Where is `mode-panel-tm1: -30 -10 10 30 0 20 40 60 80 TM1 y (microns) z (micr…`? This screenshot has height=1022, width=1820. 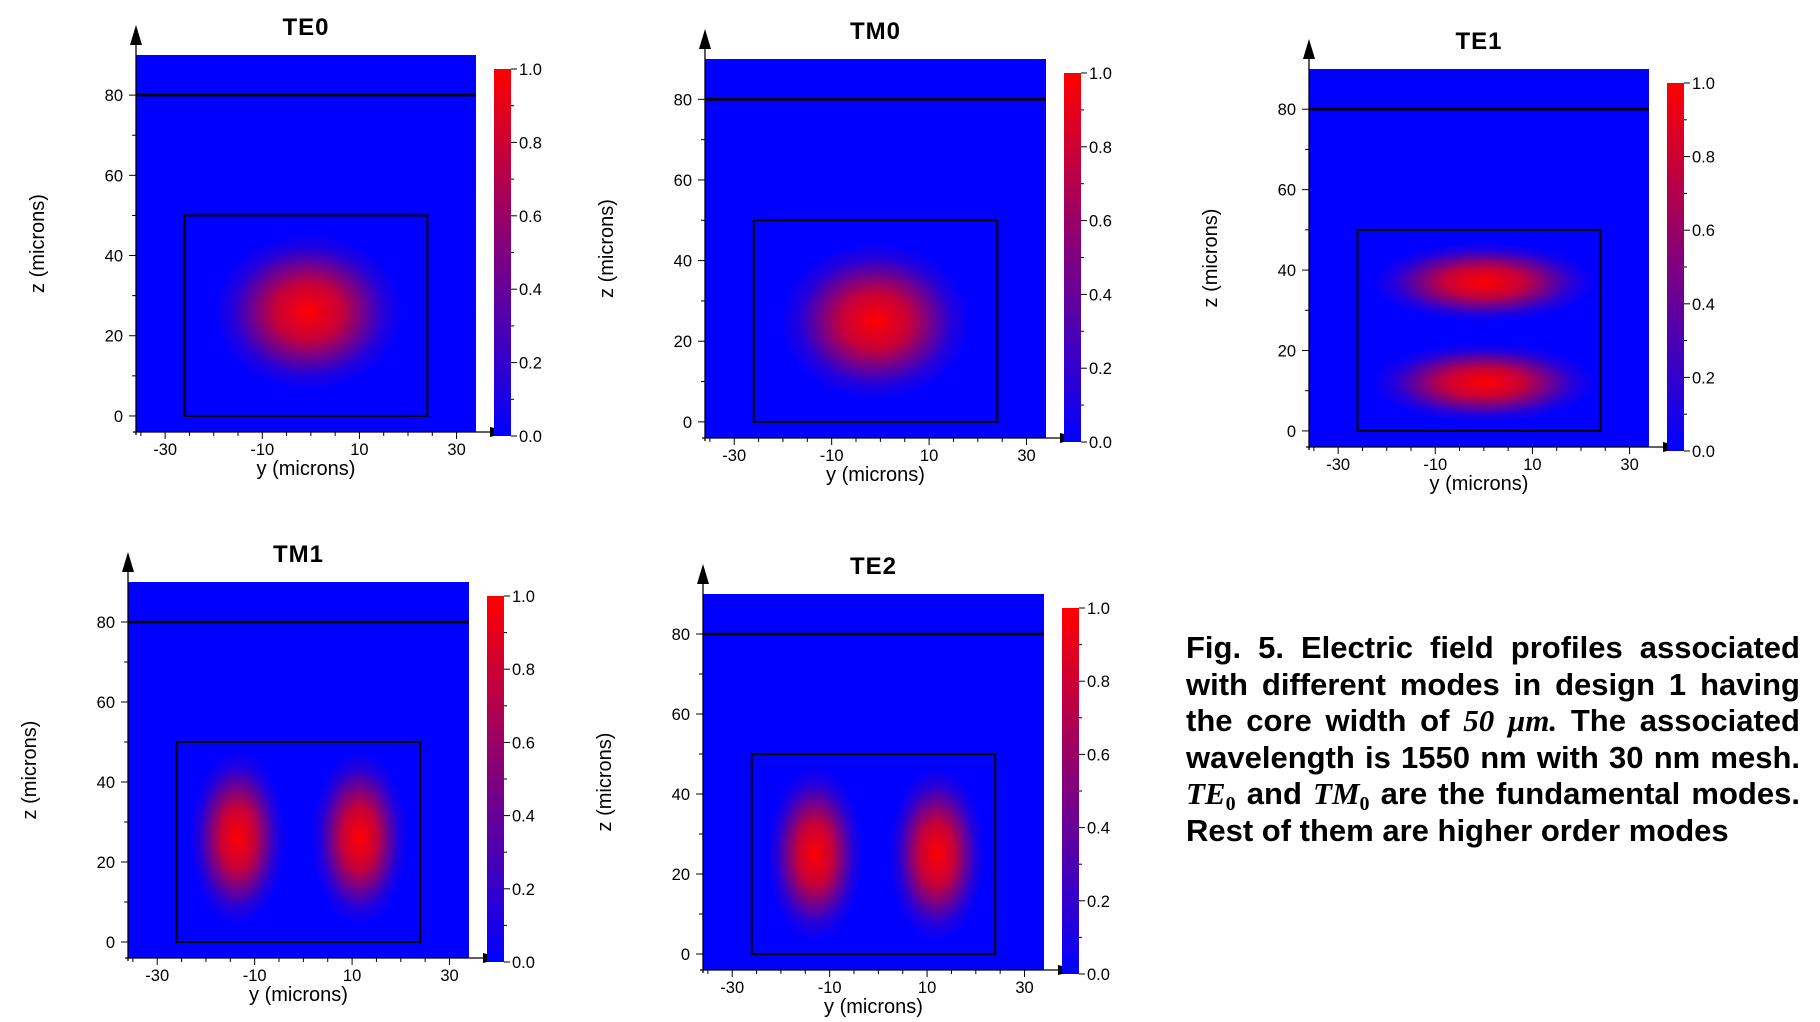
mode-panel-tm1: -30 -10 10 30 0 20 40 60 80 TM1 y (microns) z (micr… is located at coordinates (277, 773).